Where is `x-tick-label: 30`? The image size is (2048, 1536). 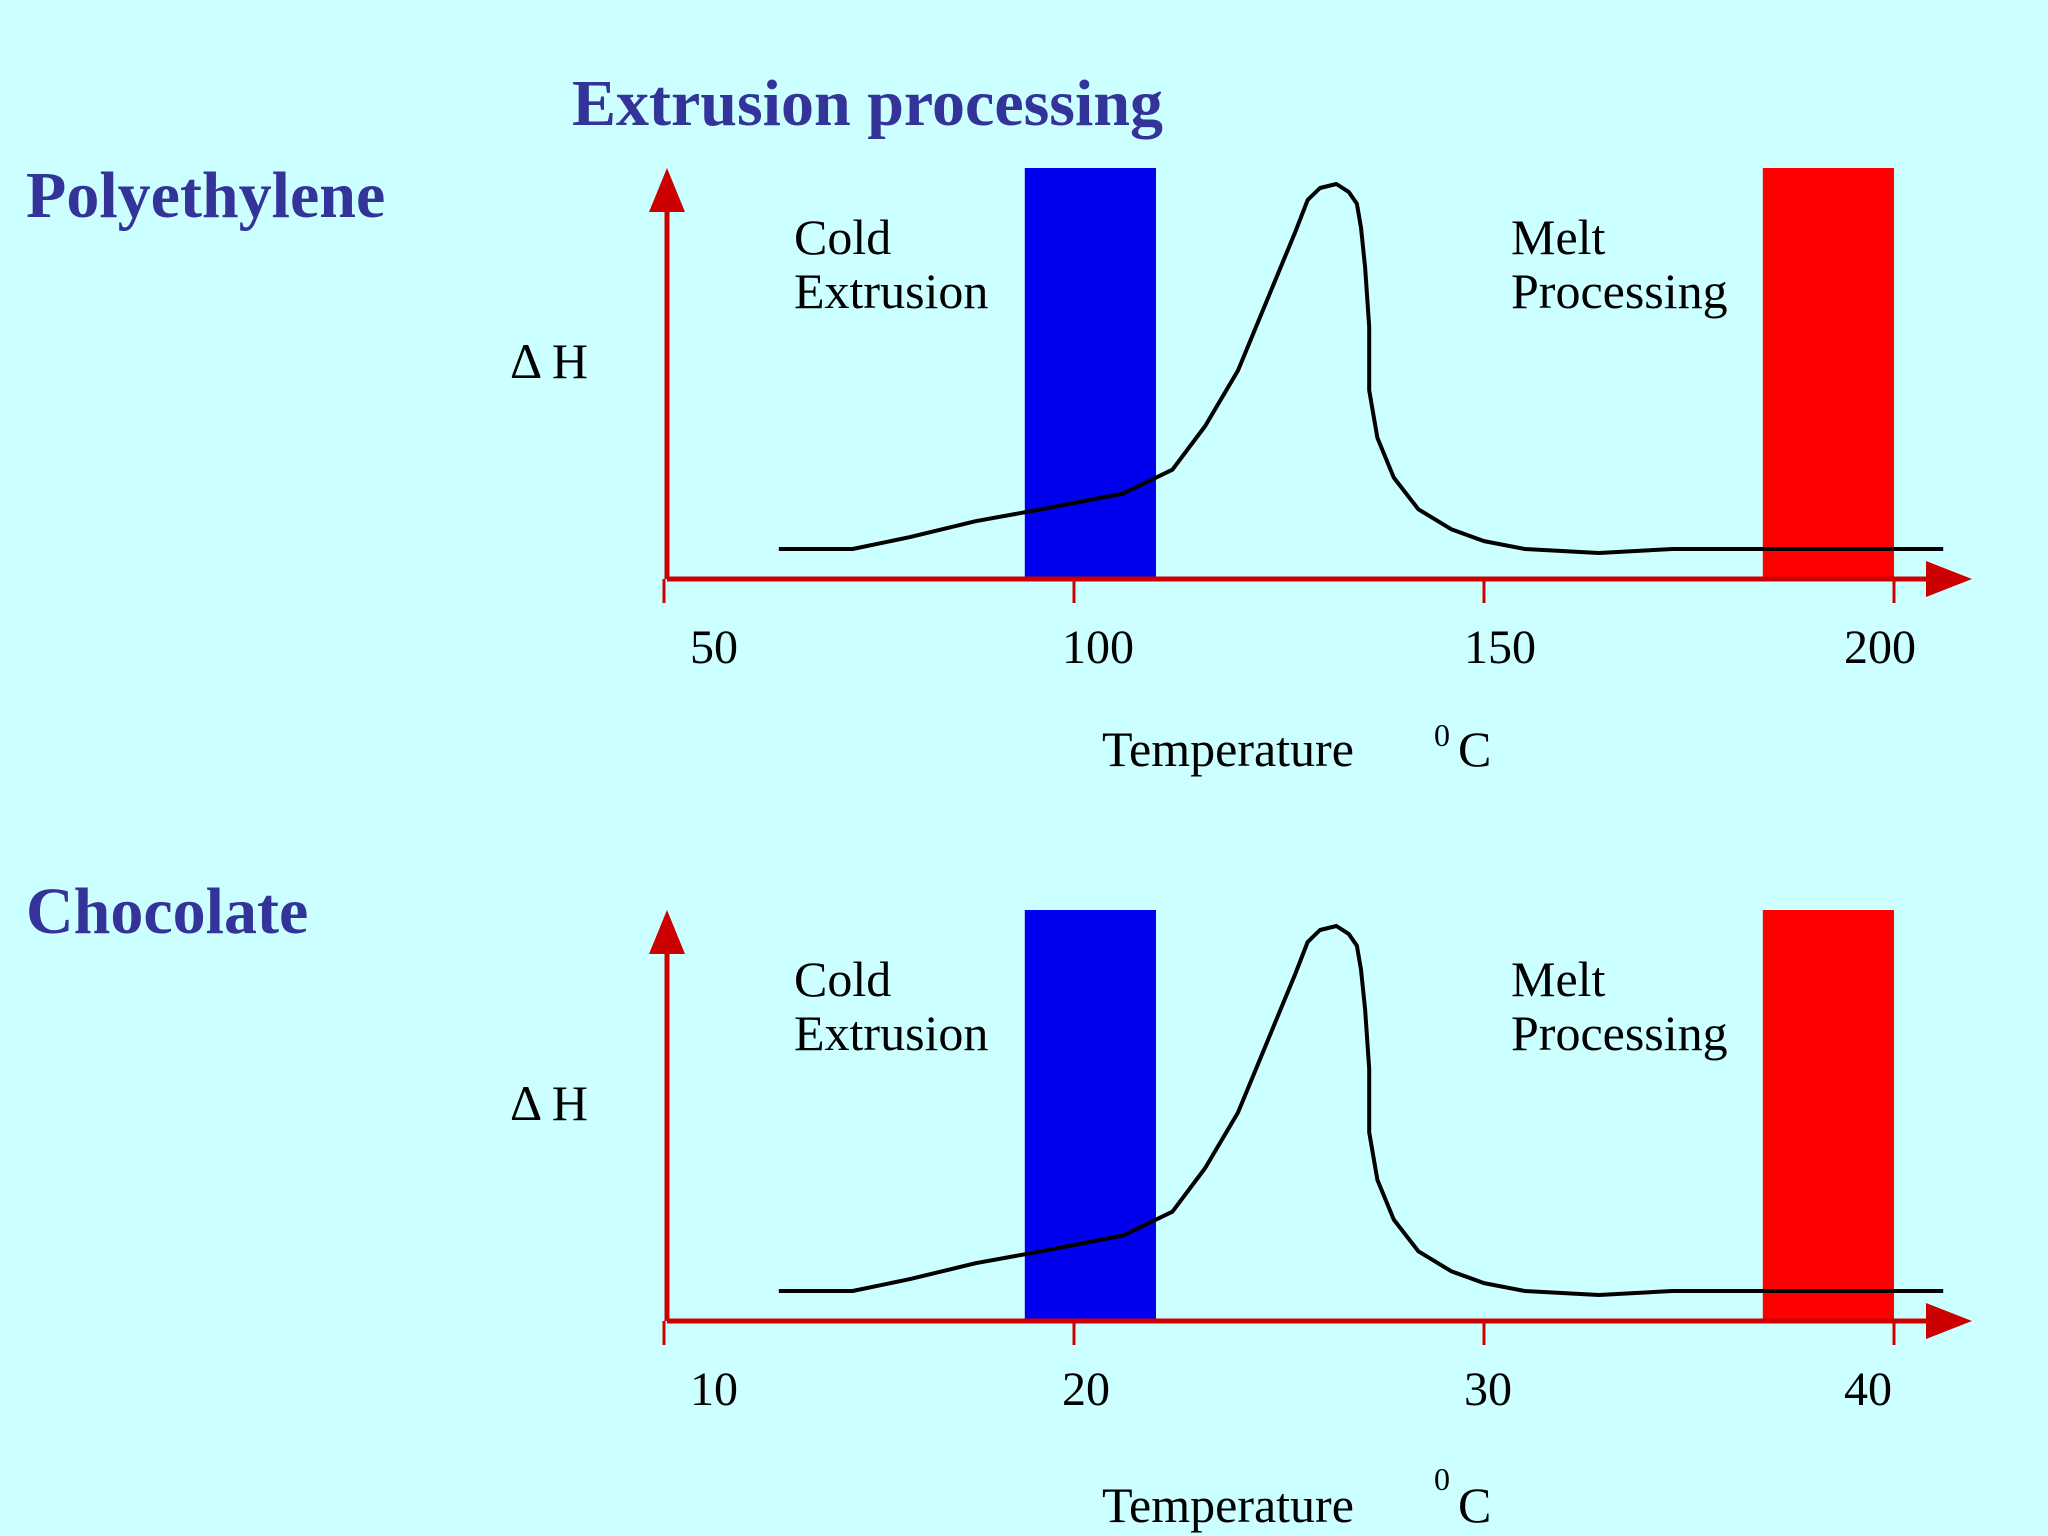
x-tick-label: 30 is located at coordinates (1488, 1389).